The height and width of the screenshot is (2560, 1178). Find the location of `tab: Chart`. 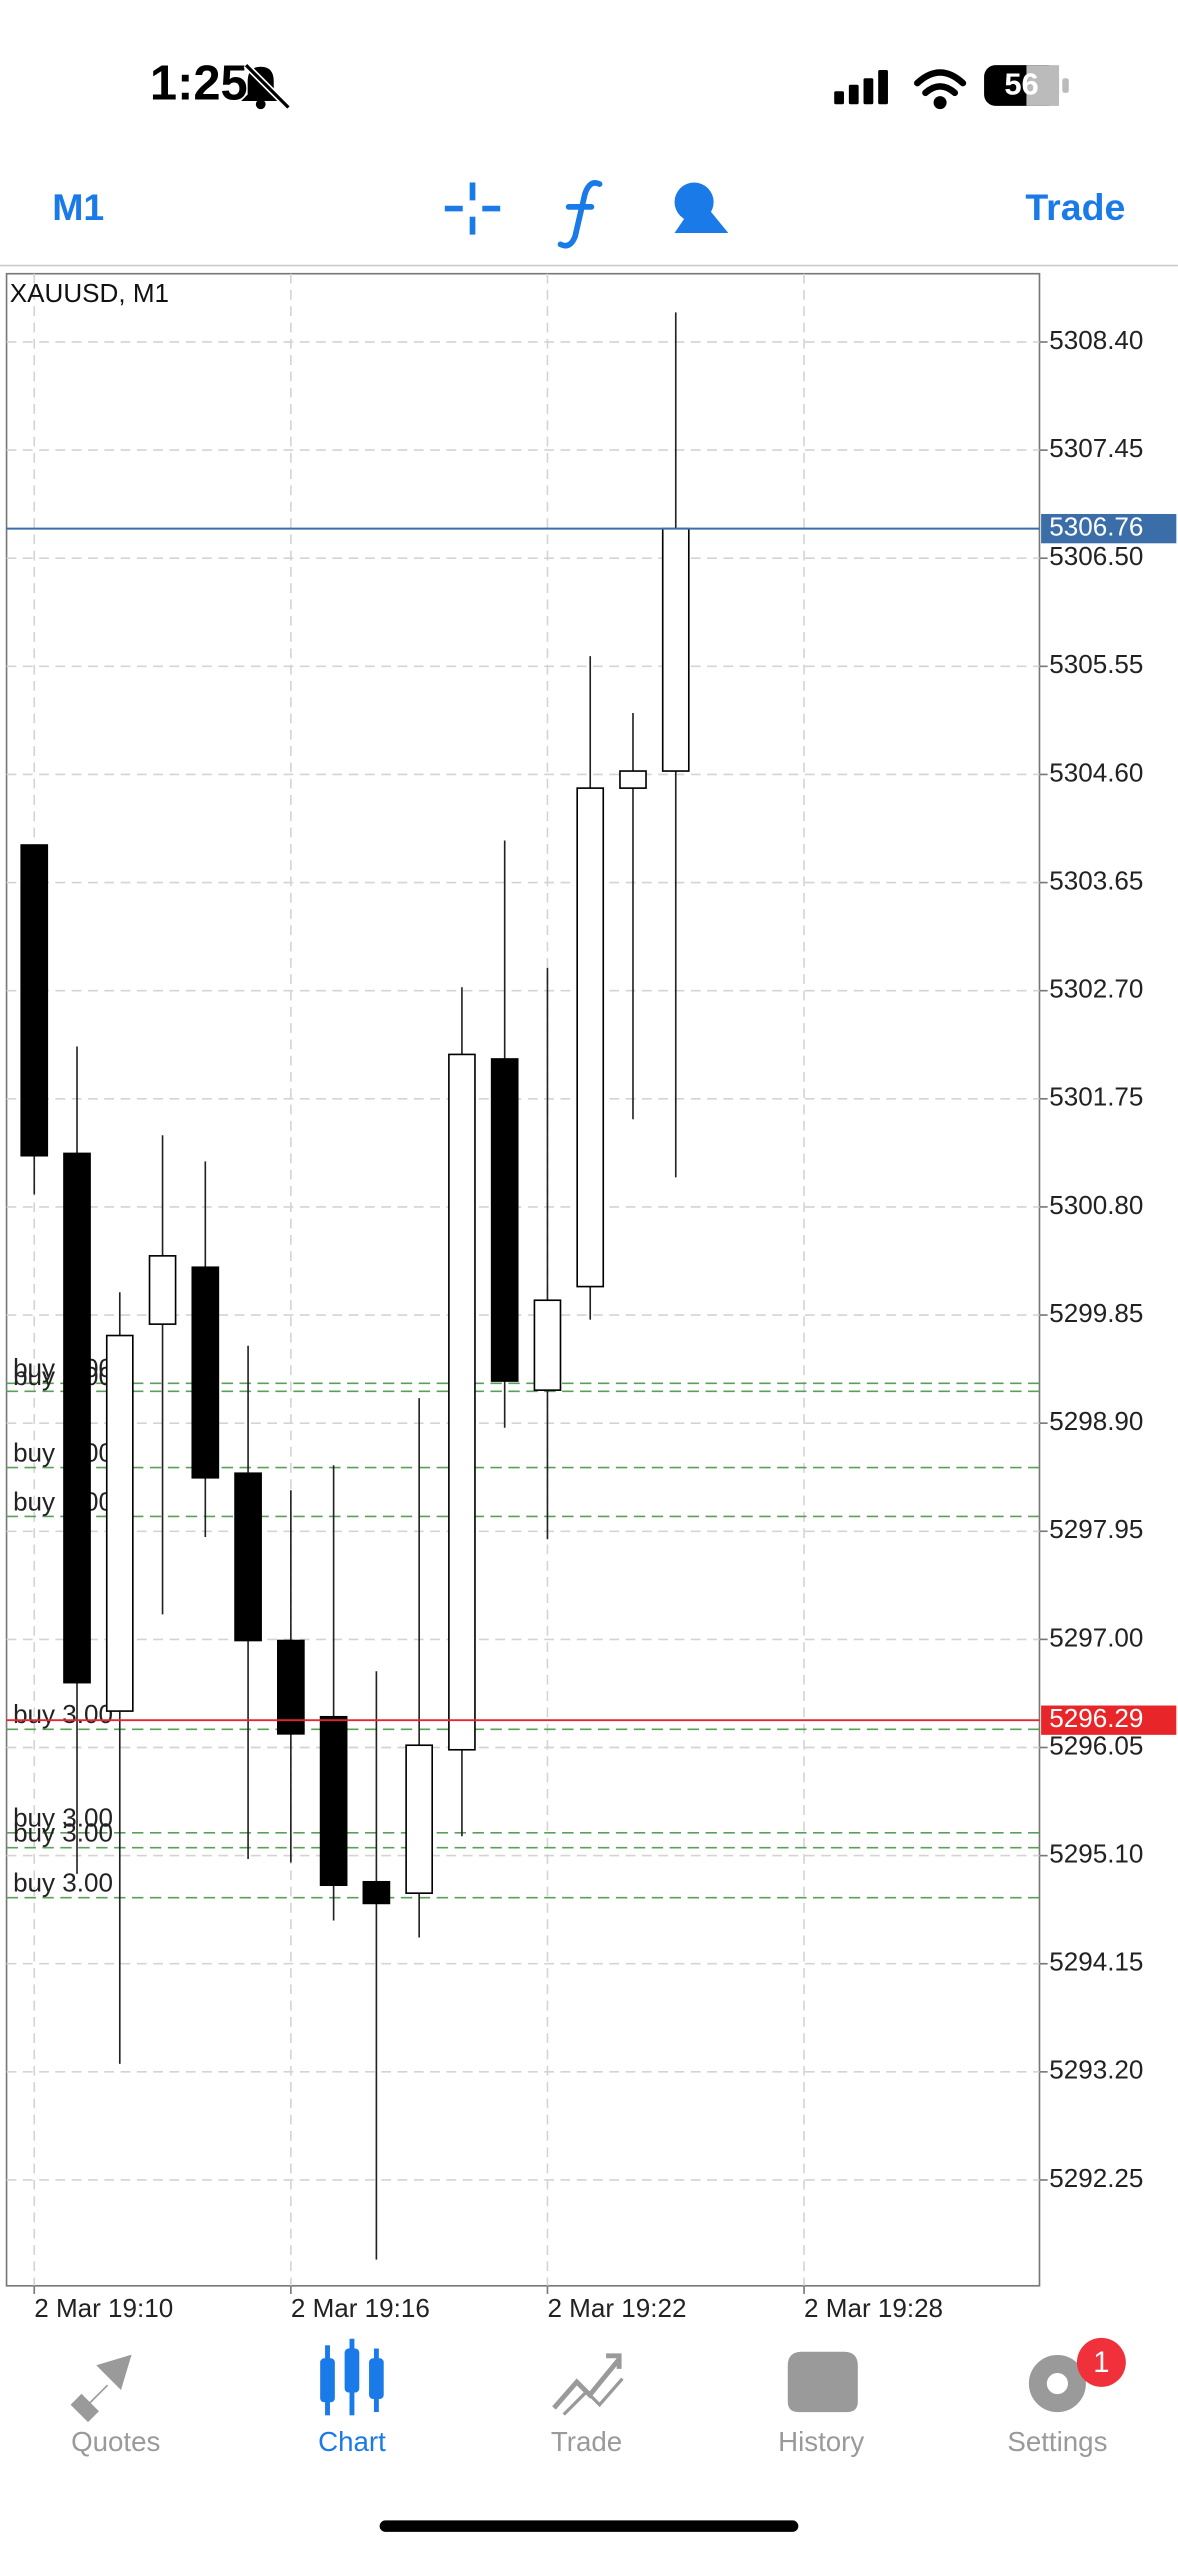

tab: Chart is located at coordinates (352, 2398).